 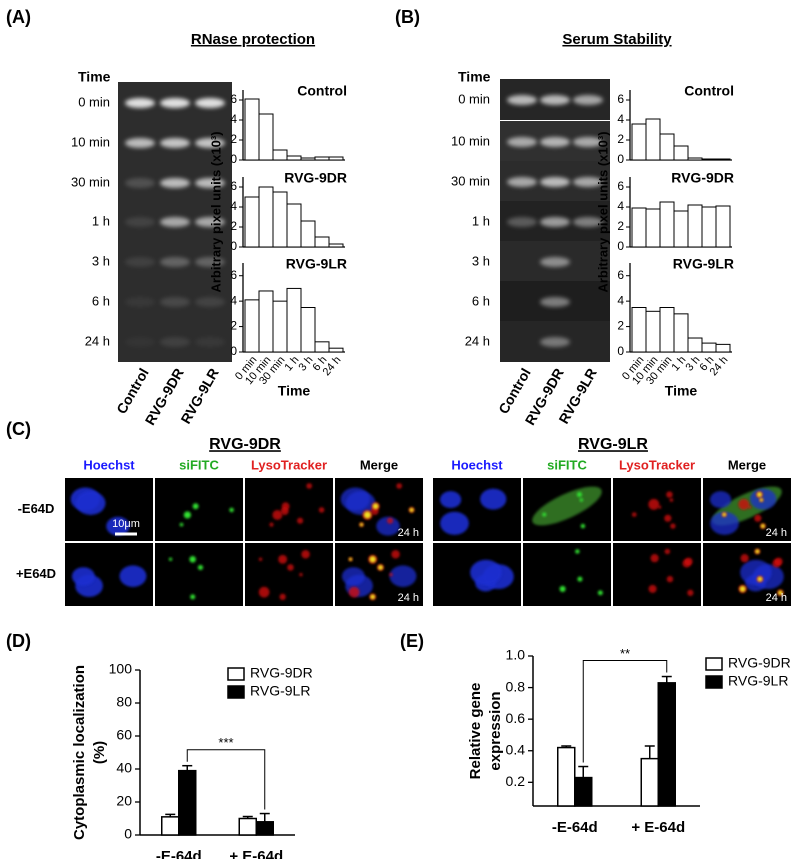 What do you see at coordinates (233, 300) in the screenshot?
I see `y-tick-label: 4` at bounding box center [233, 300].